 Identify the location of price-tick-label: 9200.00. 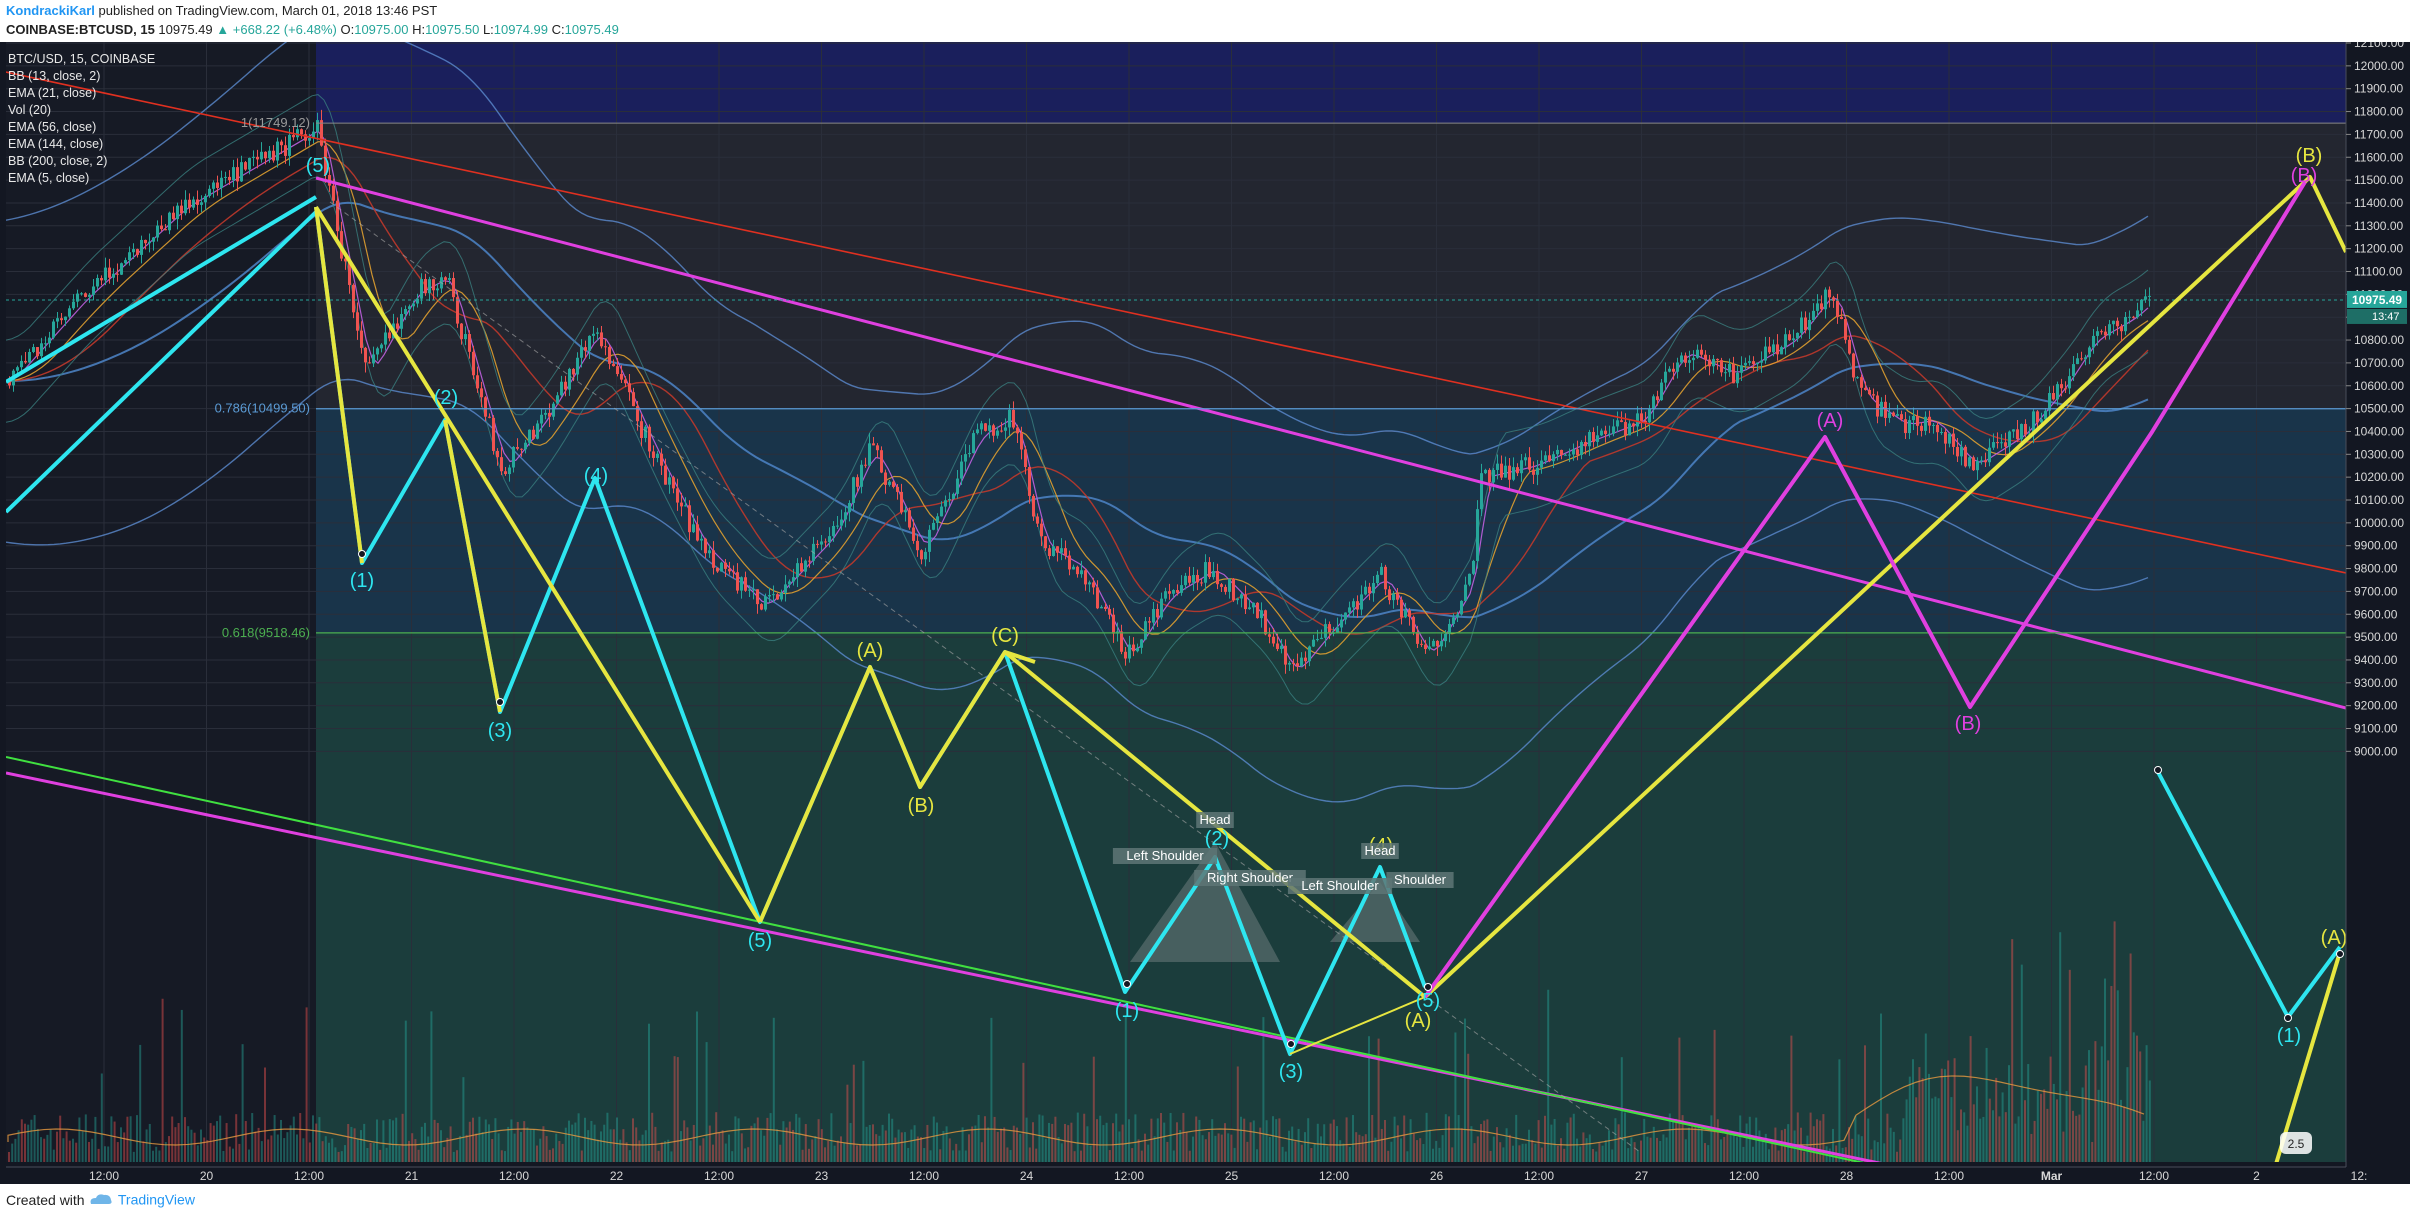
(2376, 706).